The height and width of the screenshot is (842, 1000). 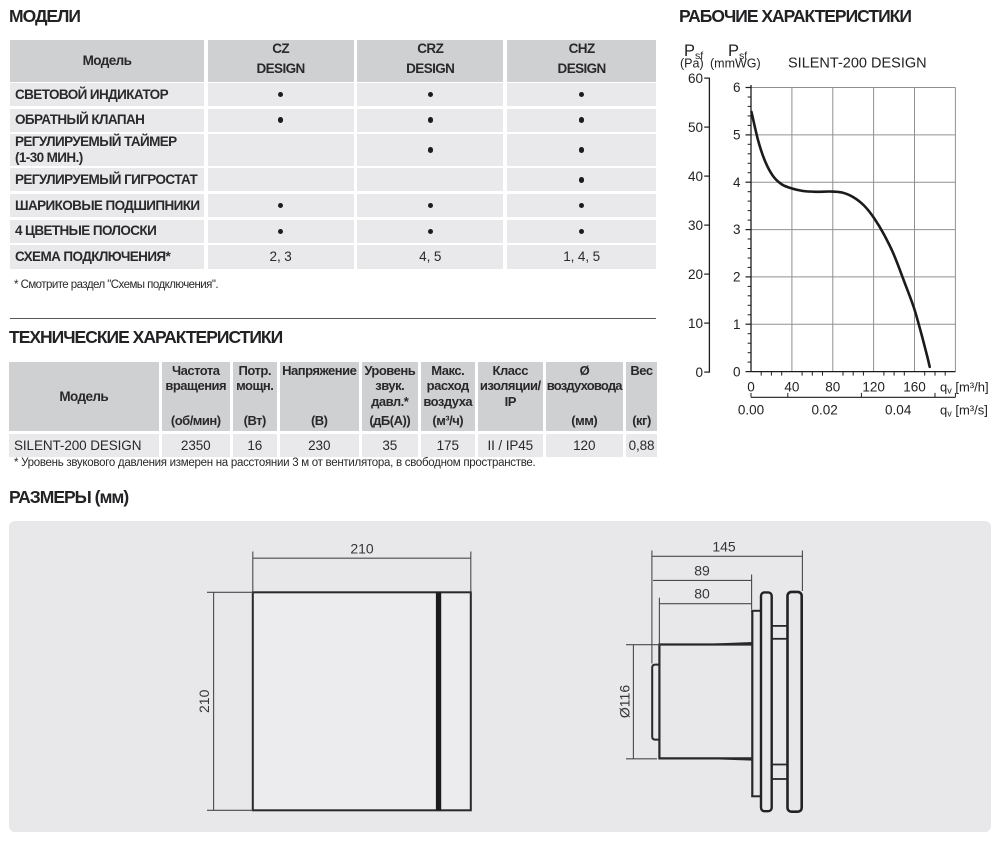 I want to click on svg-text: 120, so click(x=873, y=387).